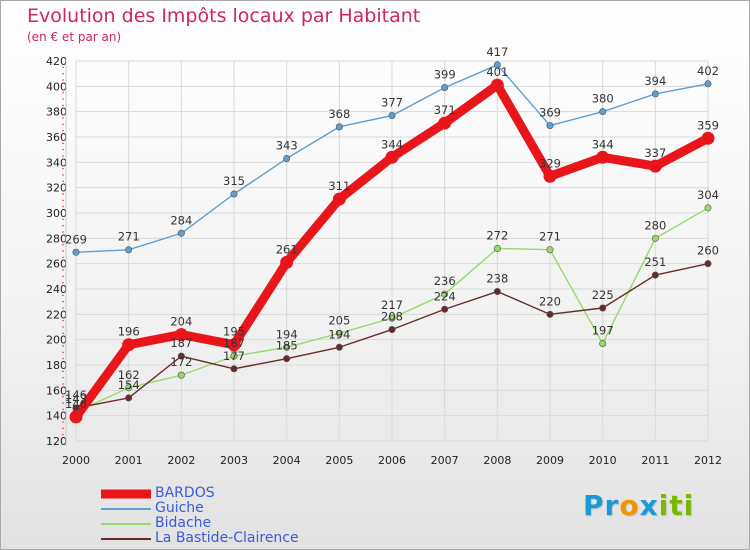 The width and height of the screenshot is (750, 550). What do you see at coordinates (126, 508) in the screenshot?
I see `legend-swatch-guiche` at bounding box center [126, 508].